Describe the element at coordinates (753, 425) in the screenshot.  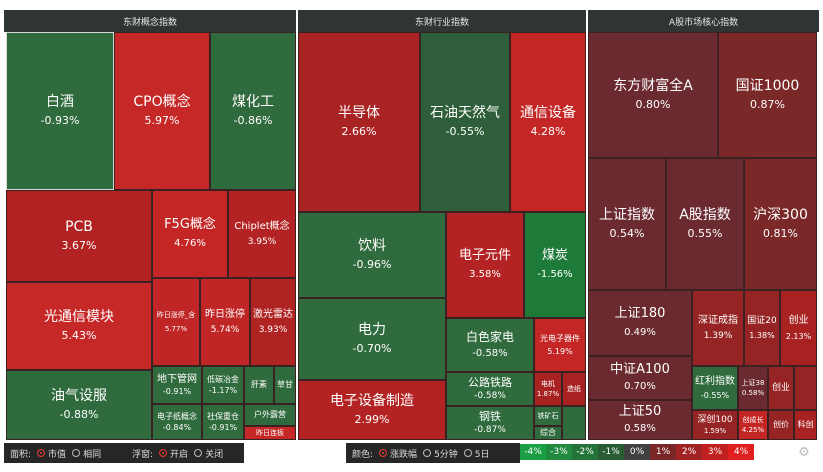
I see `treemap-tile: 创成长 4.25%` at that location.